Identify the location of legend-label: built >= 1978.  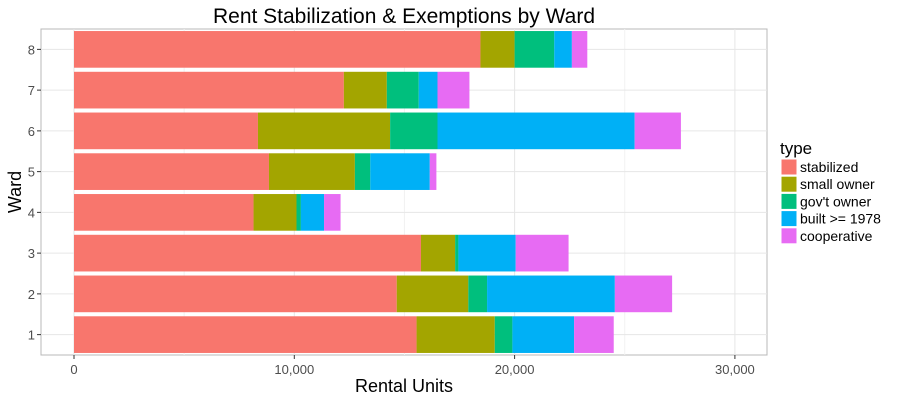
(840, 219).